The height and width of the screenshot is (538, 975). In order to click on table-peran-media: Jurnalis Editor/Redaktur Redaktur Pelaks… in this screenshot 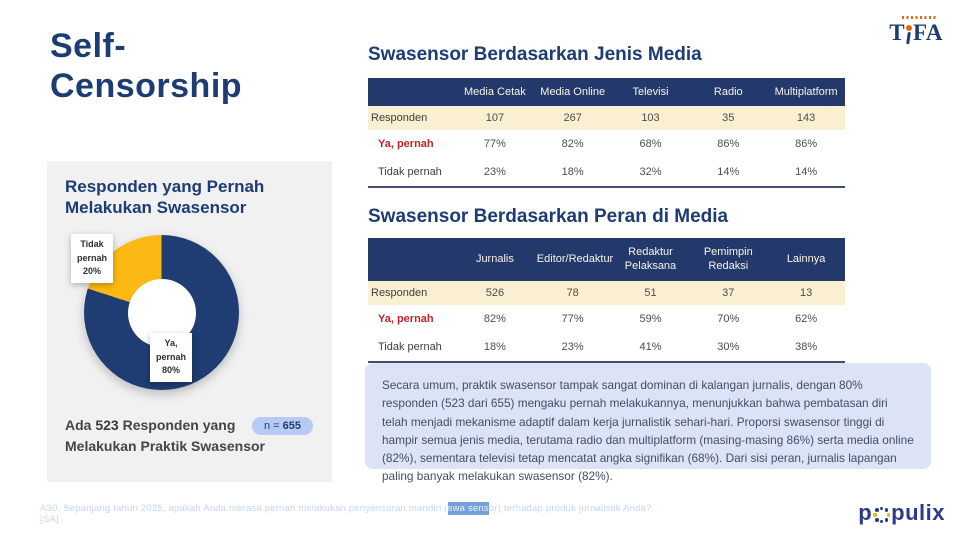, I will do `click(606, 300)`.